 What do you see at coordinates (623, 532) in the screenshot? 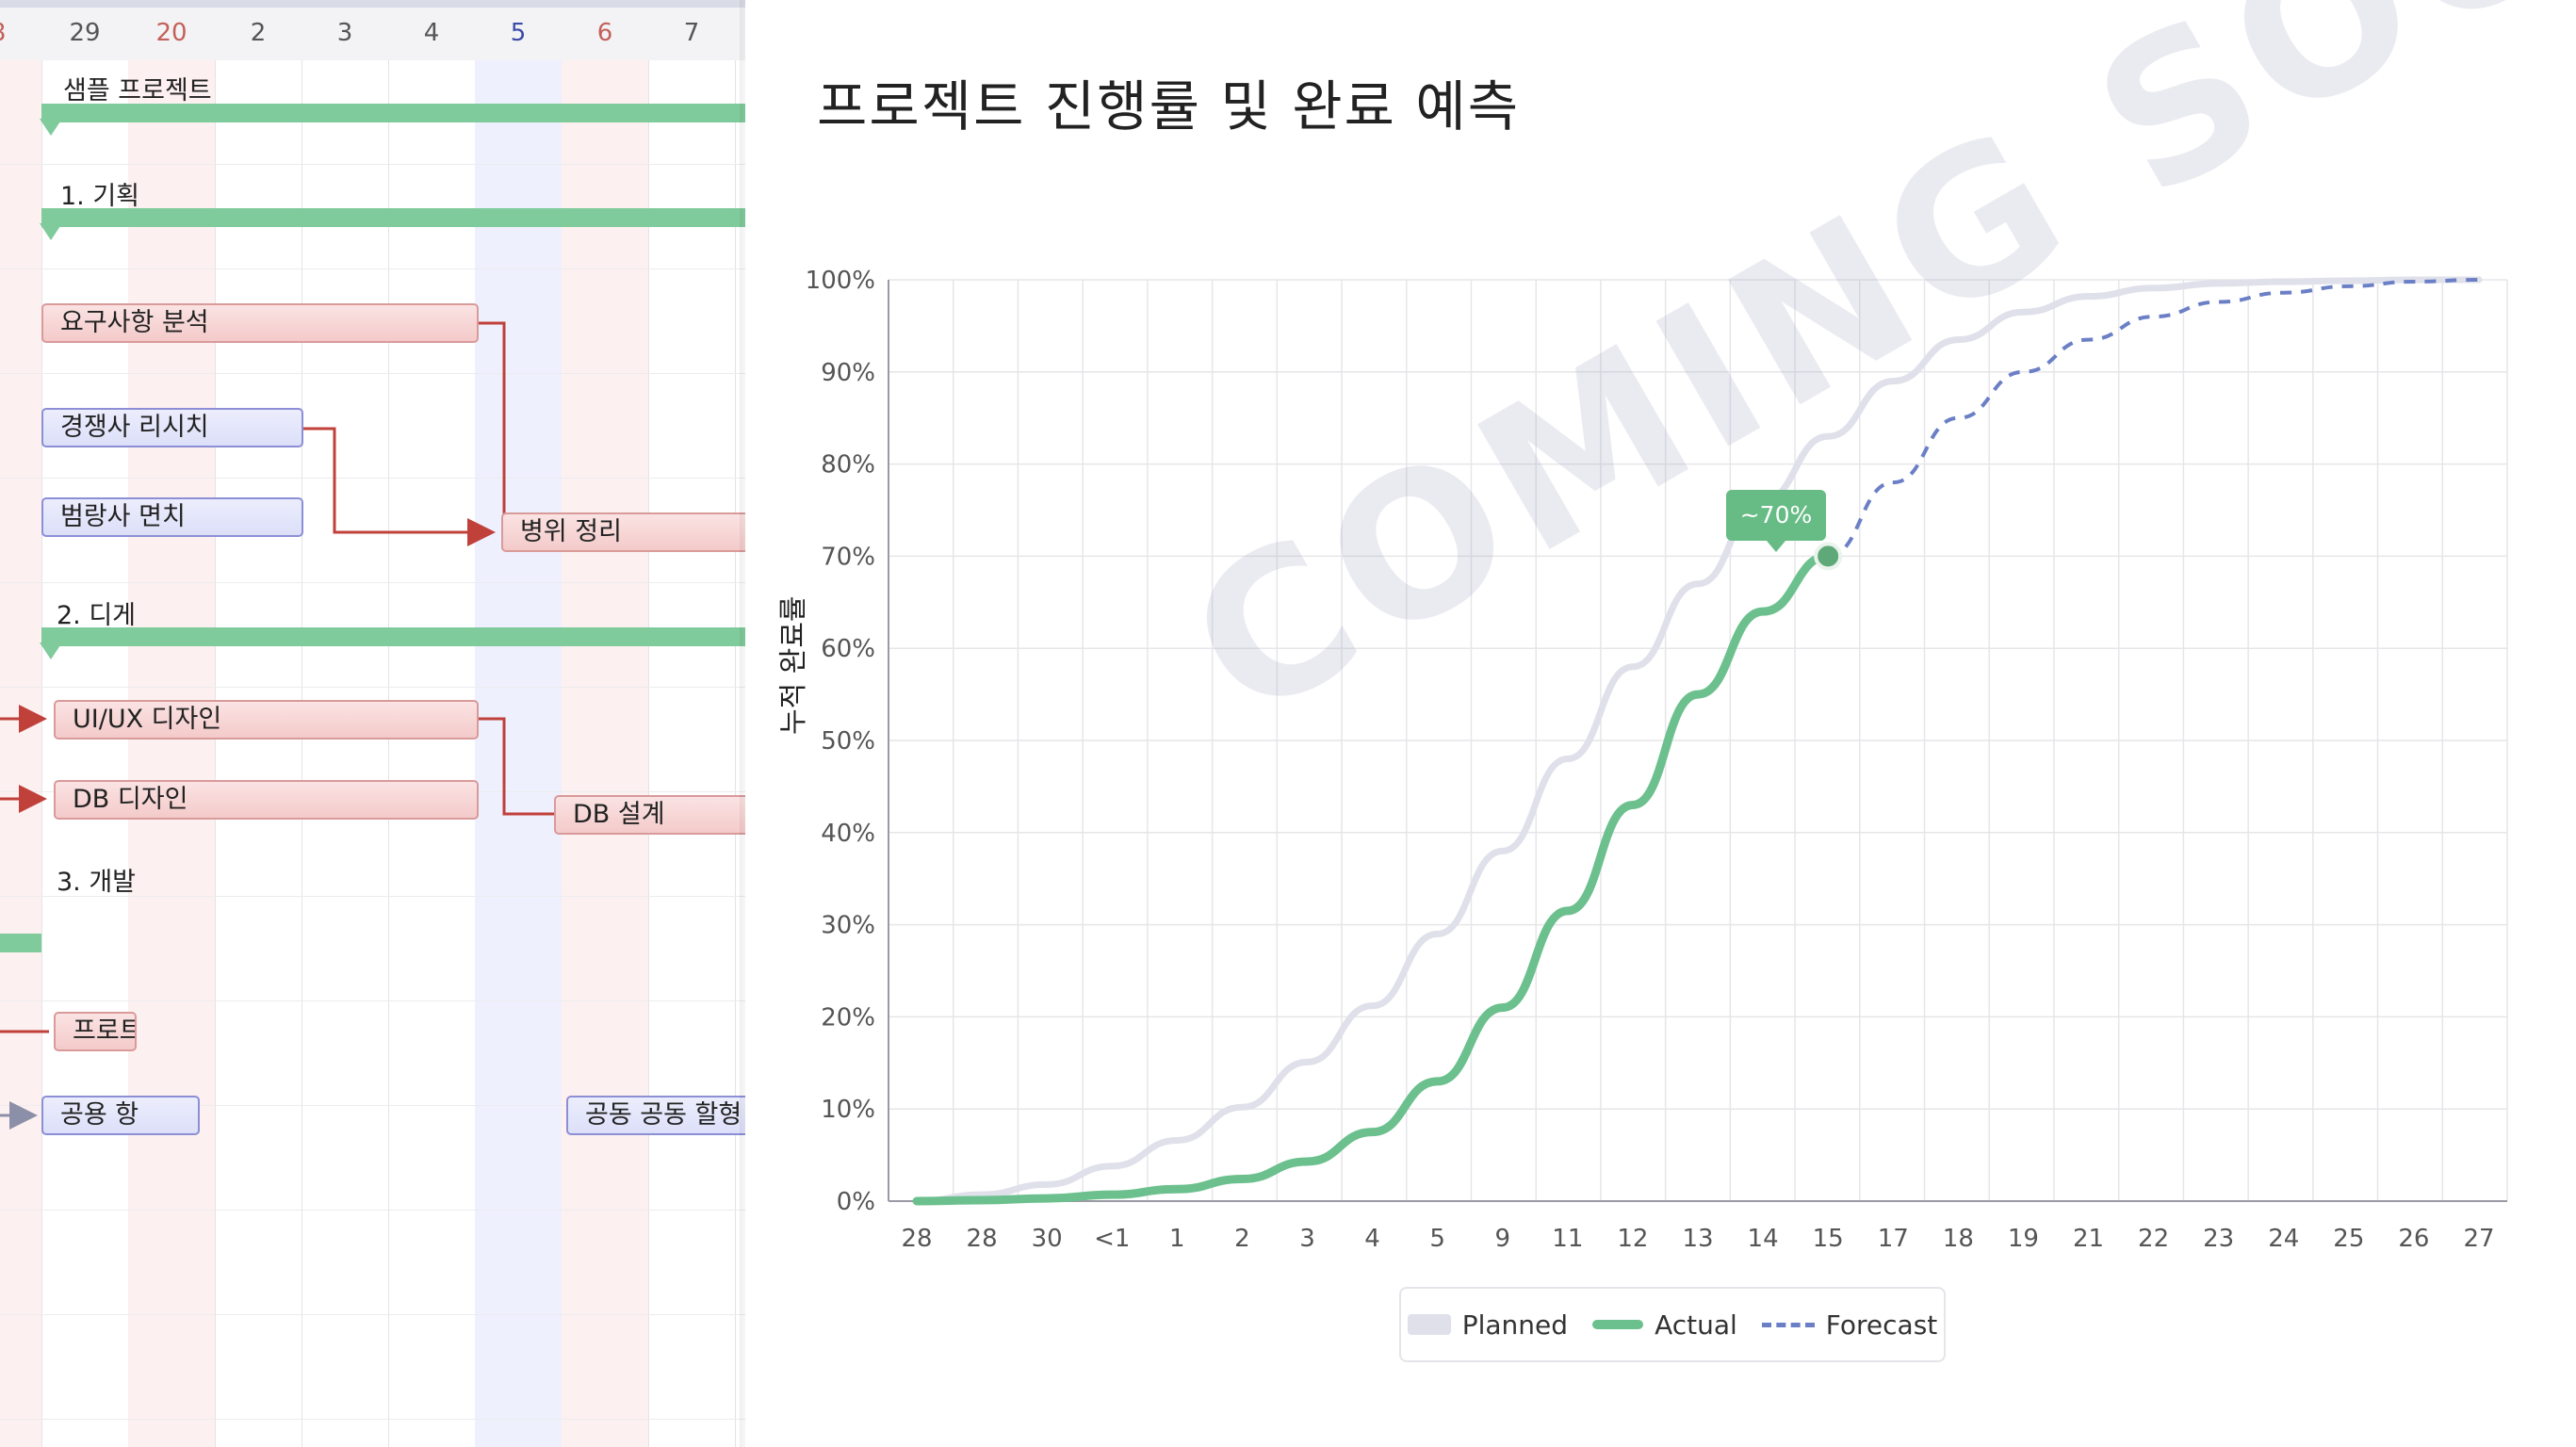
I see `gantt-task-bar: 병위 정리` at bounding box center [623, 532].